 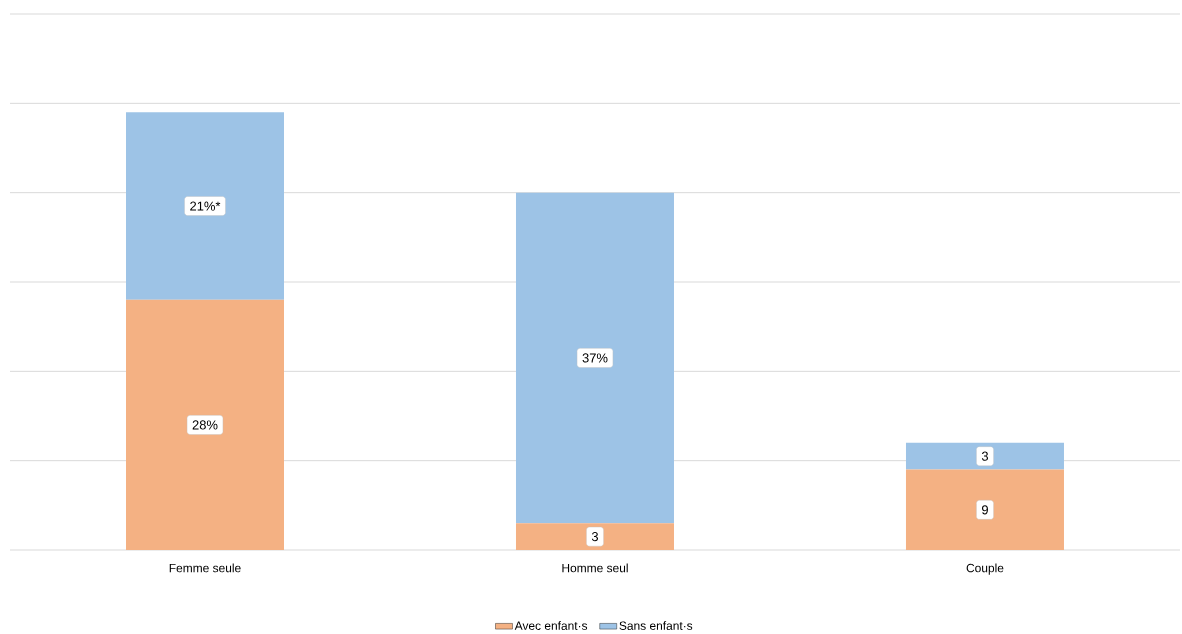 I want to click on x-tick-label: Homme seul, so click(x=595, y=568).